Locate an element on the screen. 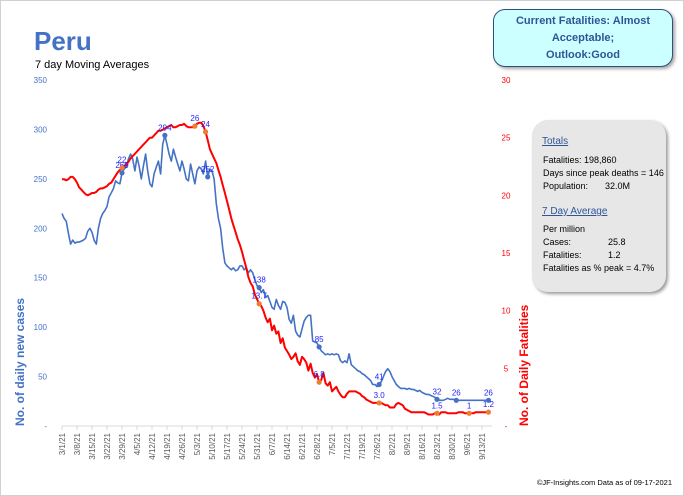  x-tick-label: 5/10/21 is located at coordinates (212, 445).